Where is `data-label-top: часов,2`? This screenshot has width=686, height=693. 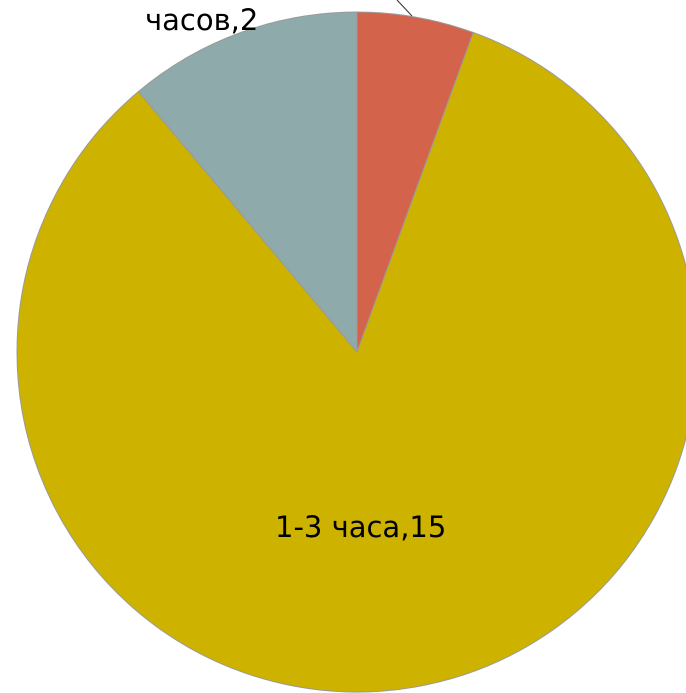
data-label-top: часов,2 is located at coordinates (201, 20).